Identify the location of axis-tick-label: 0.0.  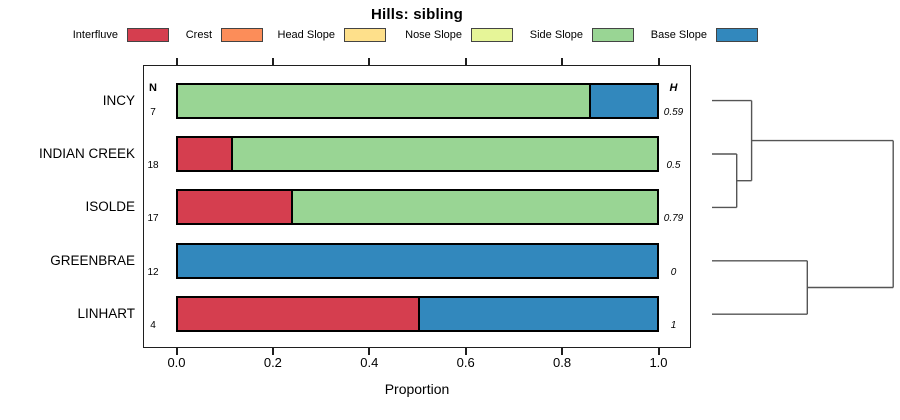
(176, 362).